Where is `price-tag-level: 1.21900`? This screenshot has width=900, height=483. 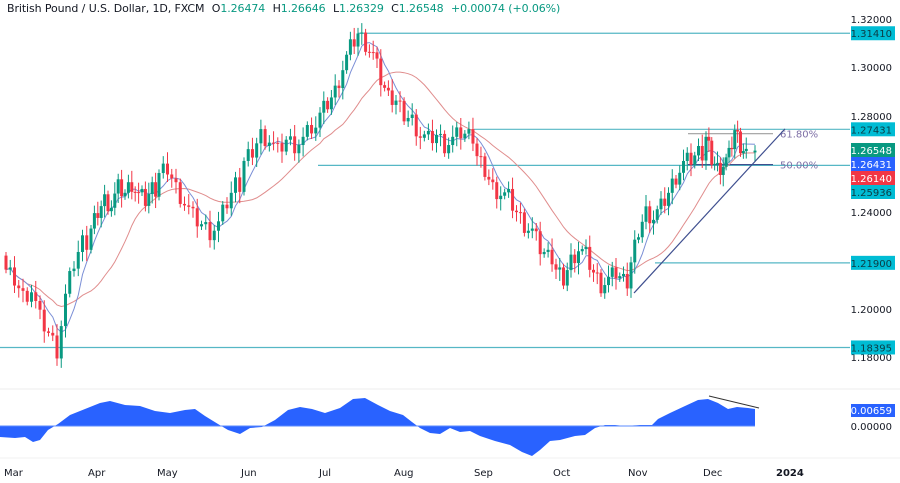
price-tag-level: 1.21900 is located at coordinates (873, 262).